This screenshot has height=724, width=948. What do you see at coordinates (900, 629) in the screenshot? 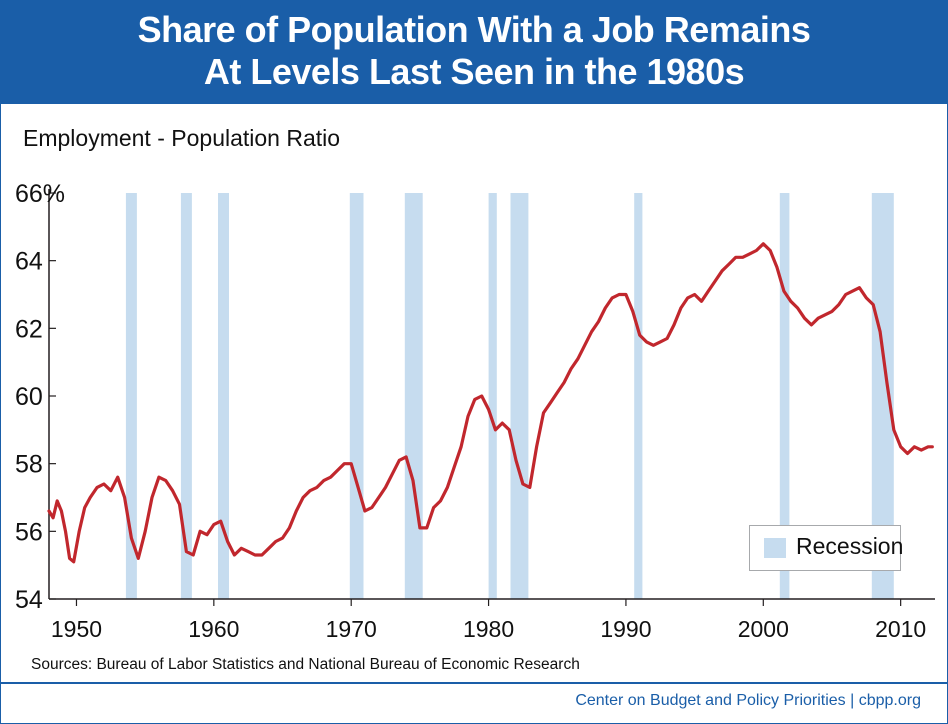
I see `x-tick-label-2010: 2010` at bounding box center [900, 629].